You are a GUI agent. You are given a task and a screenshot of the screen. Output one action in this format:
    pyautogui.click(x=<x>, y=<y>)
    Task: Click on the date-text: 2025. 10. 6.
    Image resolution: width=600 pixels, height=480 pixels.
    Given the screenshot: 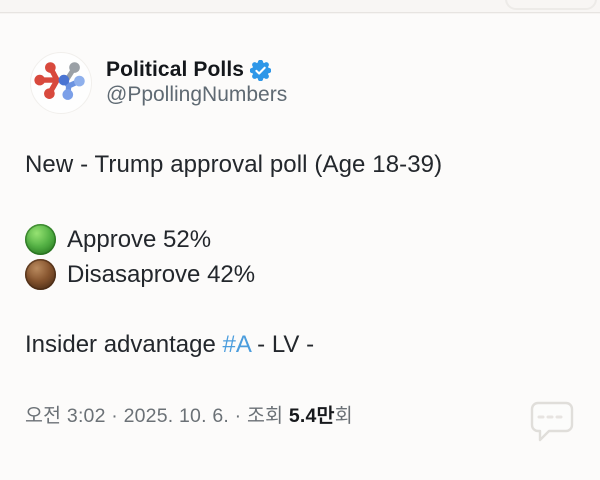 What is the action you would take?
    pyautogui.click(x=176, y=416)
    